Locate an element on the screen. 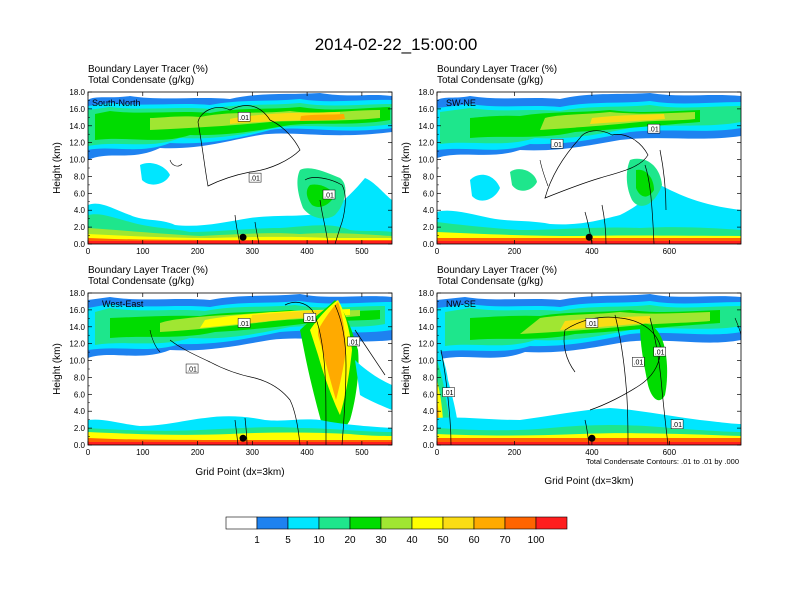 Image resolution: width=792 pixels, height=612 pixels. x-axis-label: Grid Point (dx=3km) is located at coordinates (239, 472).